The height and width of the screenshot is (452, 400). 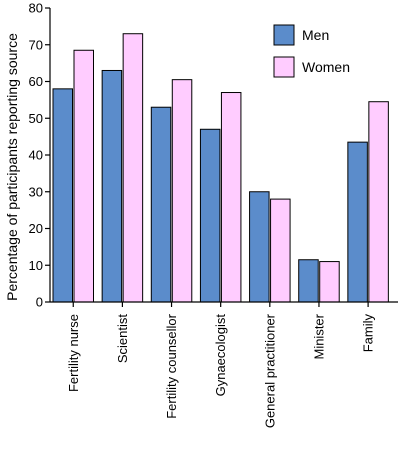 I want to click on x-tick-label: Scientist, so click(x=122, y=339).